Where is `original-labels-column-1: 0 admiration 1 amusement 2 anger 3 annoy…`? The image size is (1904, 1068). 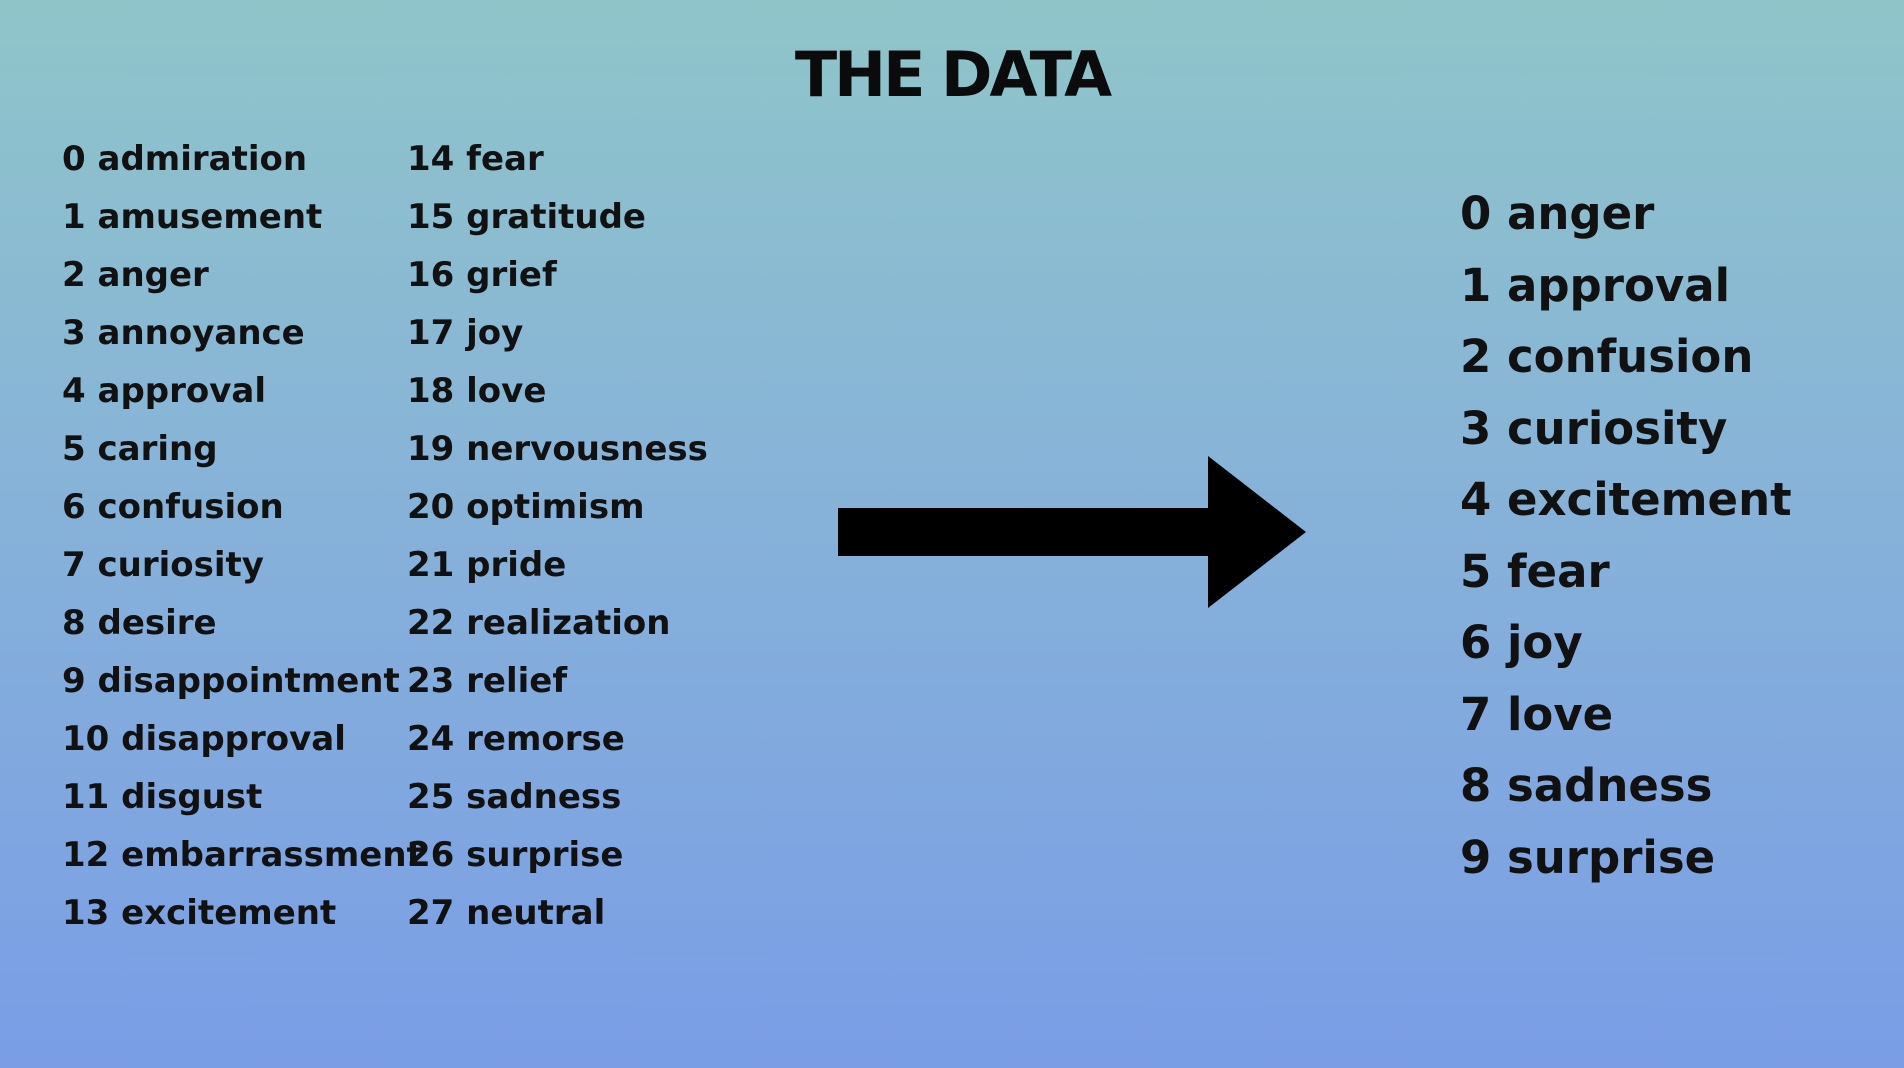
original-labels-column-1: 0 admiration 1 amusement 2 anger 3 annoy… is located at coordinates (242, 543).